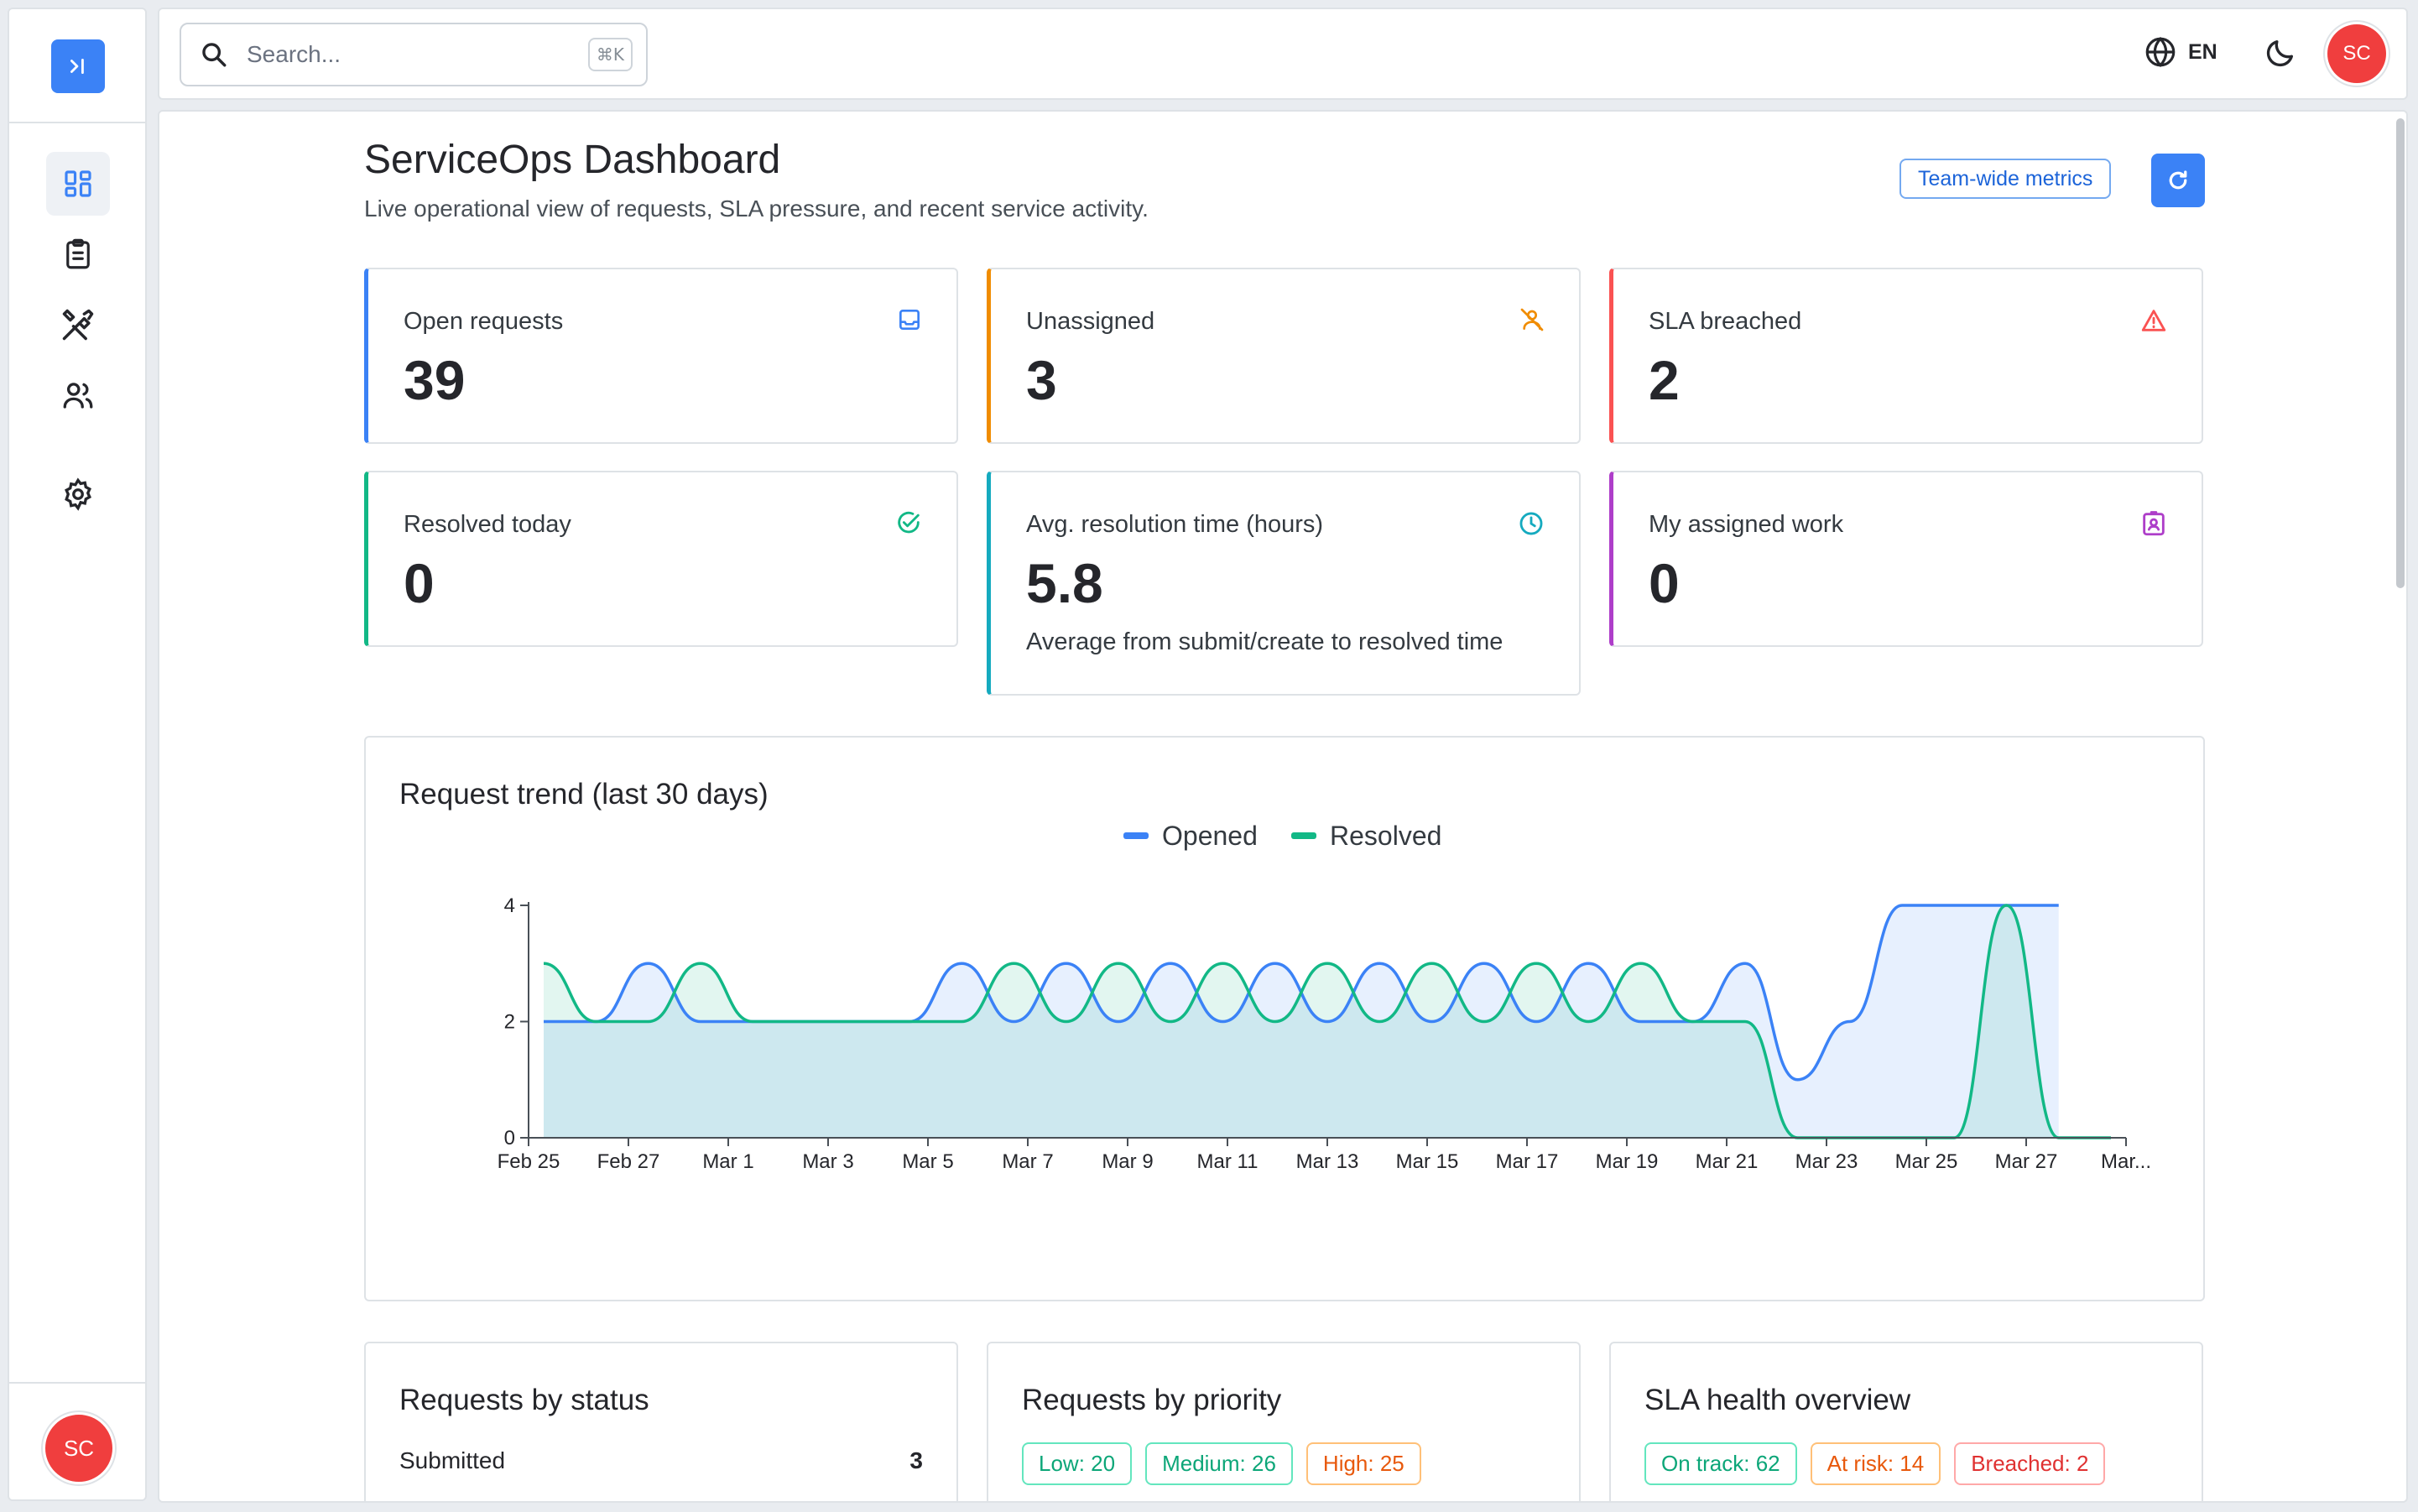  Describe the element at coordinates (509, 905) in the screenshot. I see `y-tick-label: 4` at that location.